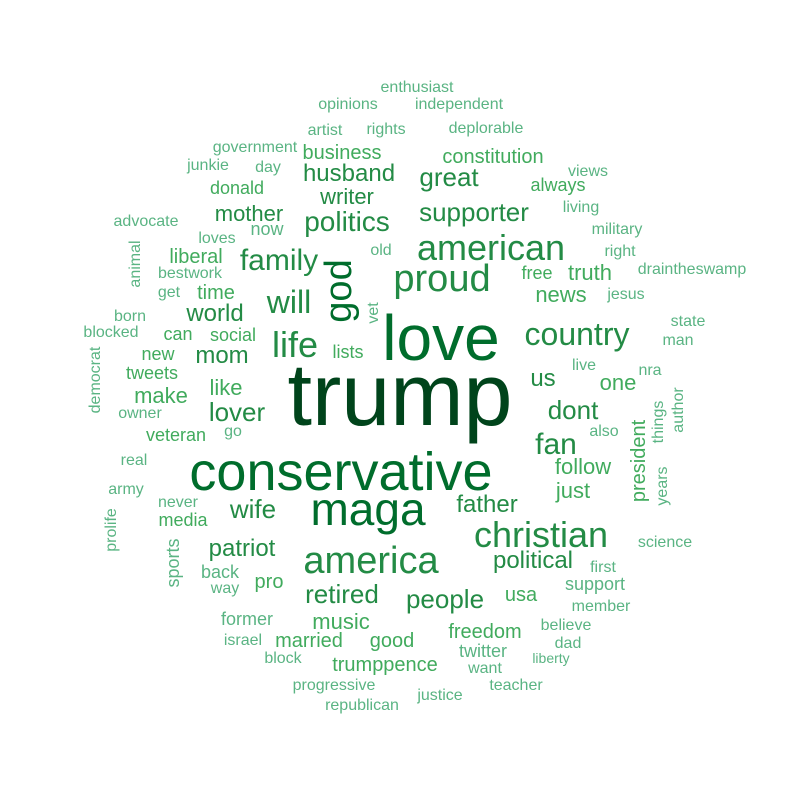  Describe the element at coordinates (111, 530) in the screenshot. I see `word-prolife: prolife` at that location.